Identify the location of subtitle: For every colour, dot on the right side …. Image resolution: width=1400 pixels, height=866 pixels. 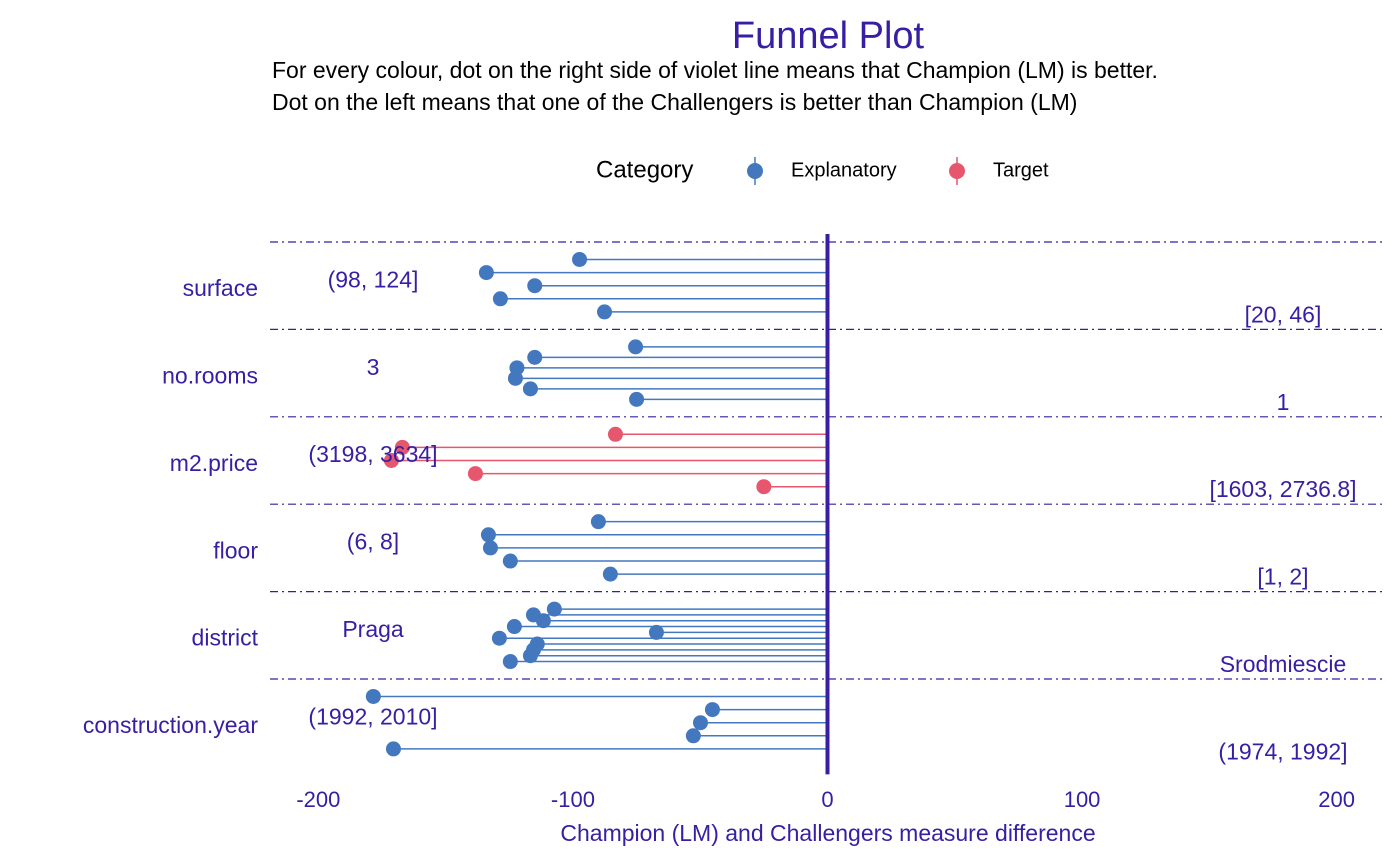
(715, 70).